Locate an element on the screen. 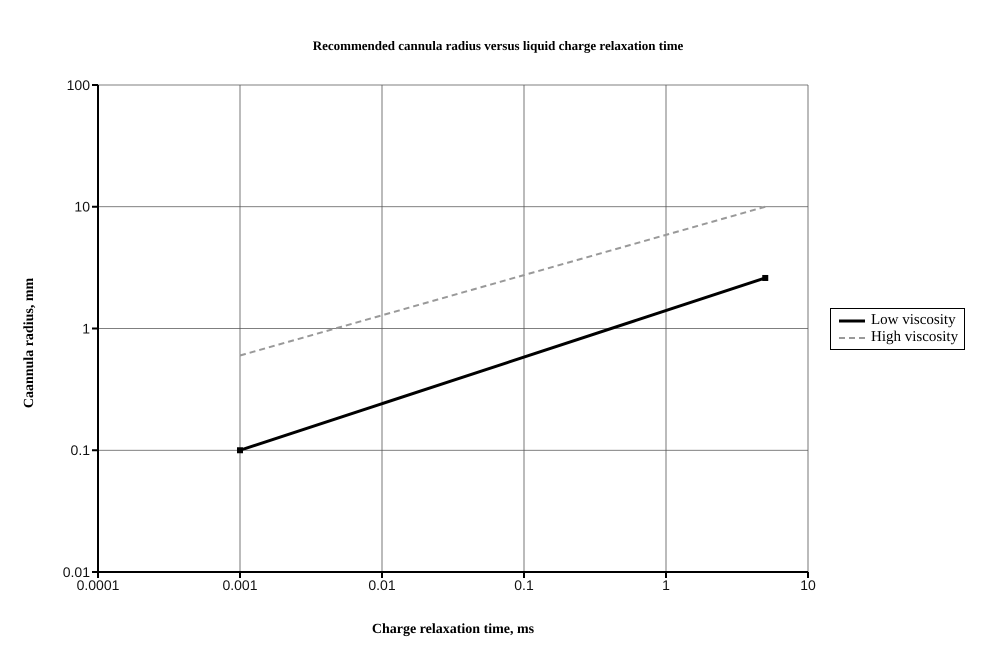 The height and width of the screenshot is (655, 997). y-axis-title: Caannula radius, mm is located at coordinates (30, 343).